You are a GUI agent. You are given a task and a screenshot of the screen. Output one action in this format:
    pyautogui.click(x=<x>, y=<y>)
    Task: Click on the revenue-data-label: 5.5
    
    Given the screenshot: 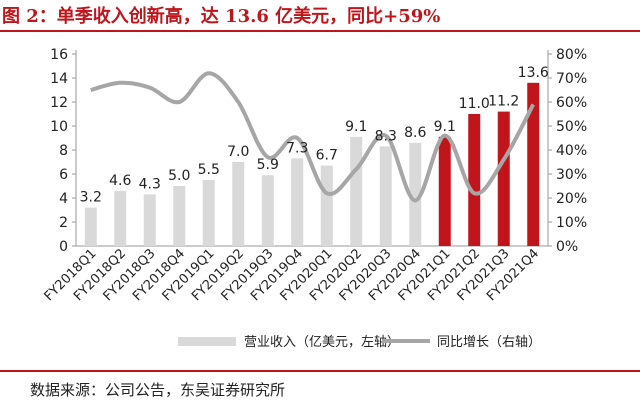 What is the action you would take?
    pyautogui.click(x=209, y=170)
    